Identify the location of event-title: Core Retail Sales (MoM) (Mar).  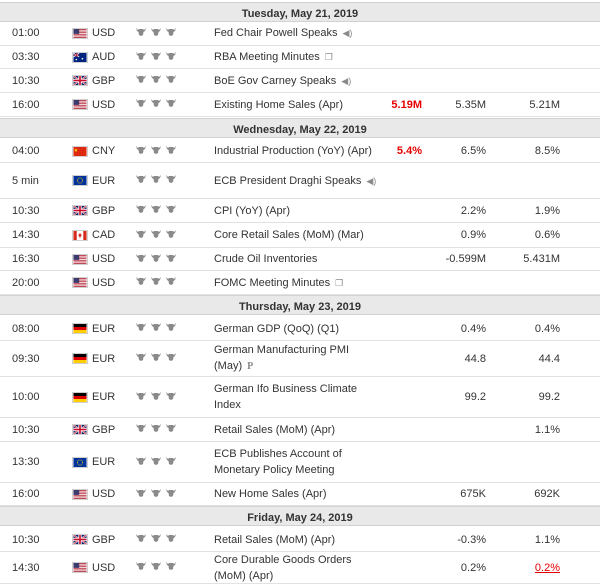
(289, 235).